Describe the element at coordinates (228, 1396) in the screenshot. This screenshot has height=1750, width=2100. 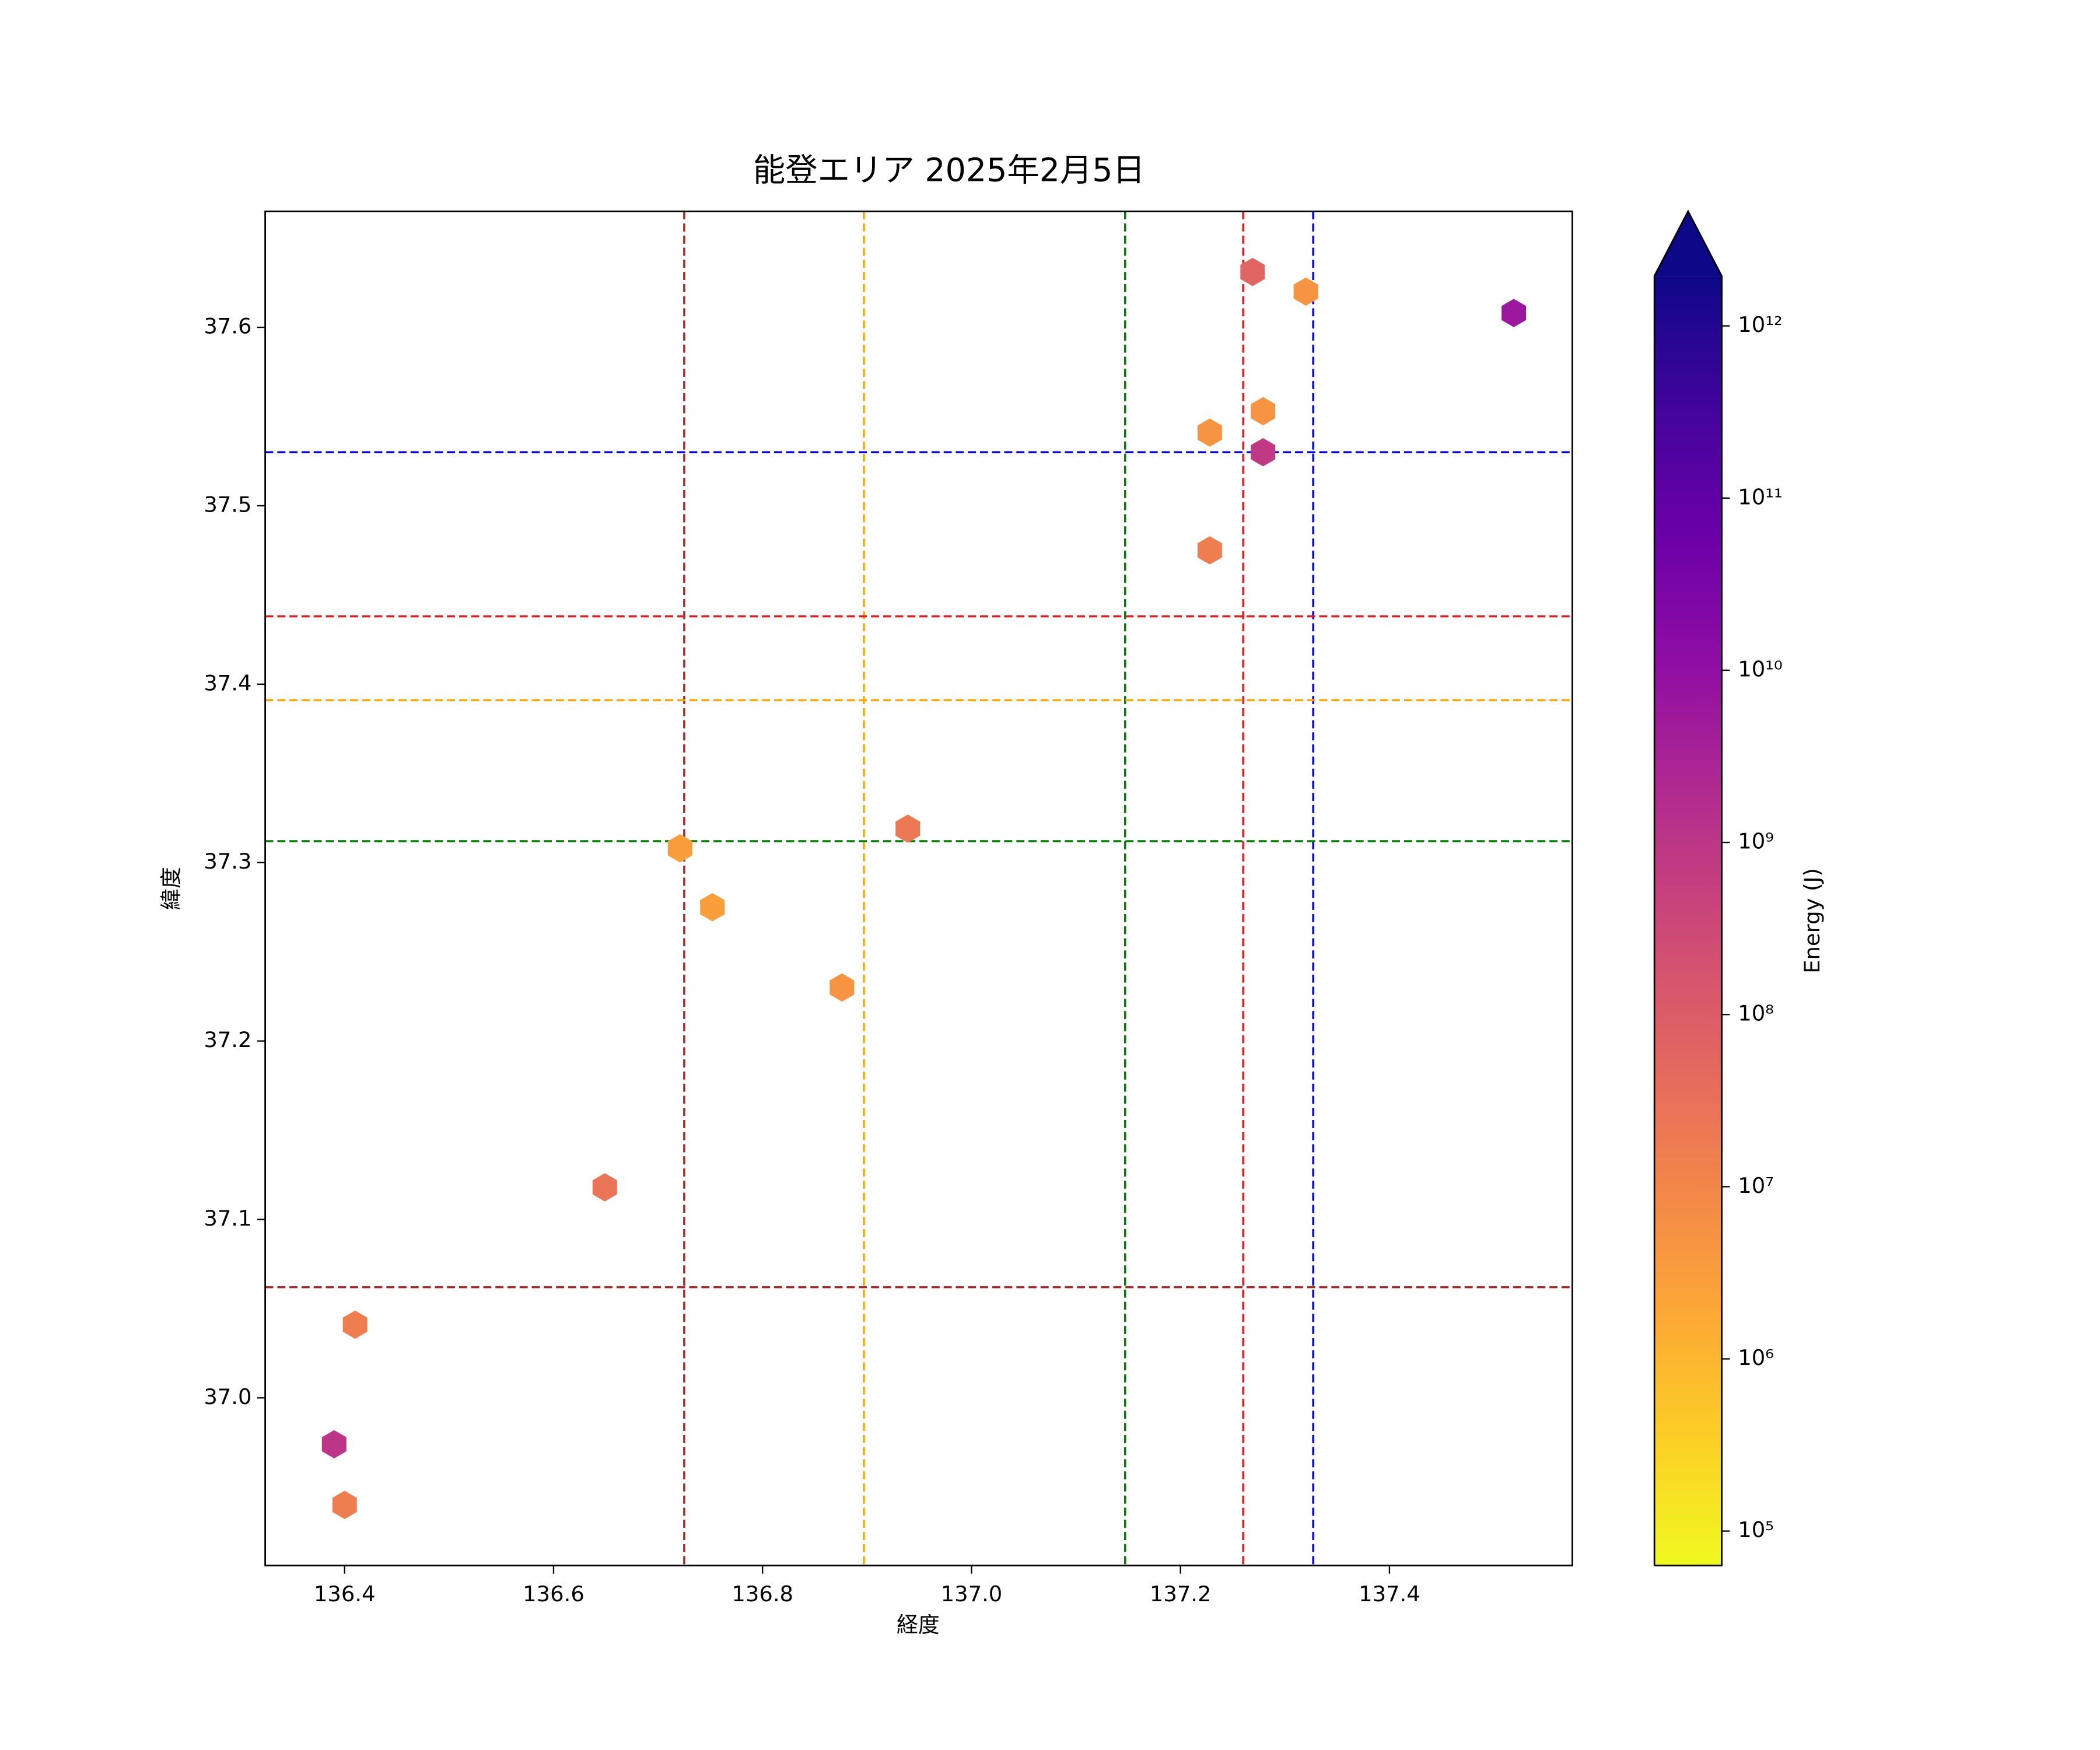
I see `y-tick-label: 37.0` at that location.